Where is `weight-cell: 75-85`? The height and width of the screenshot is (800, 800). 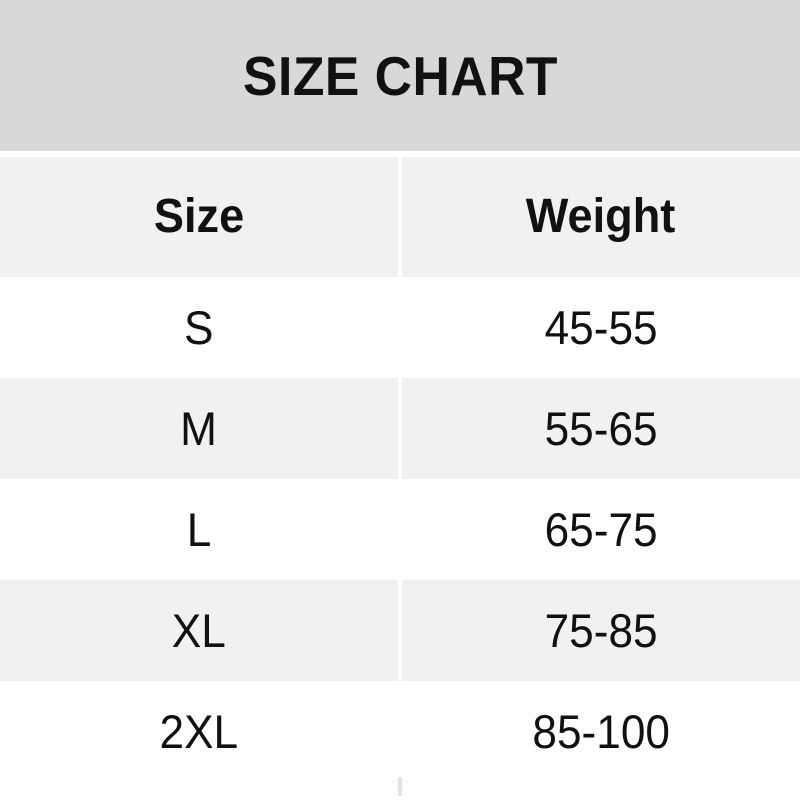
weight-cell: 75-85 is located at coordinates (601, 630).